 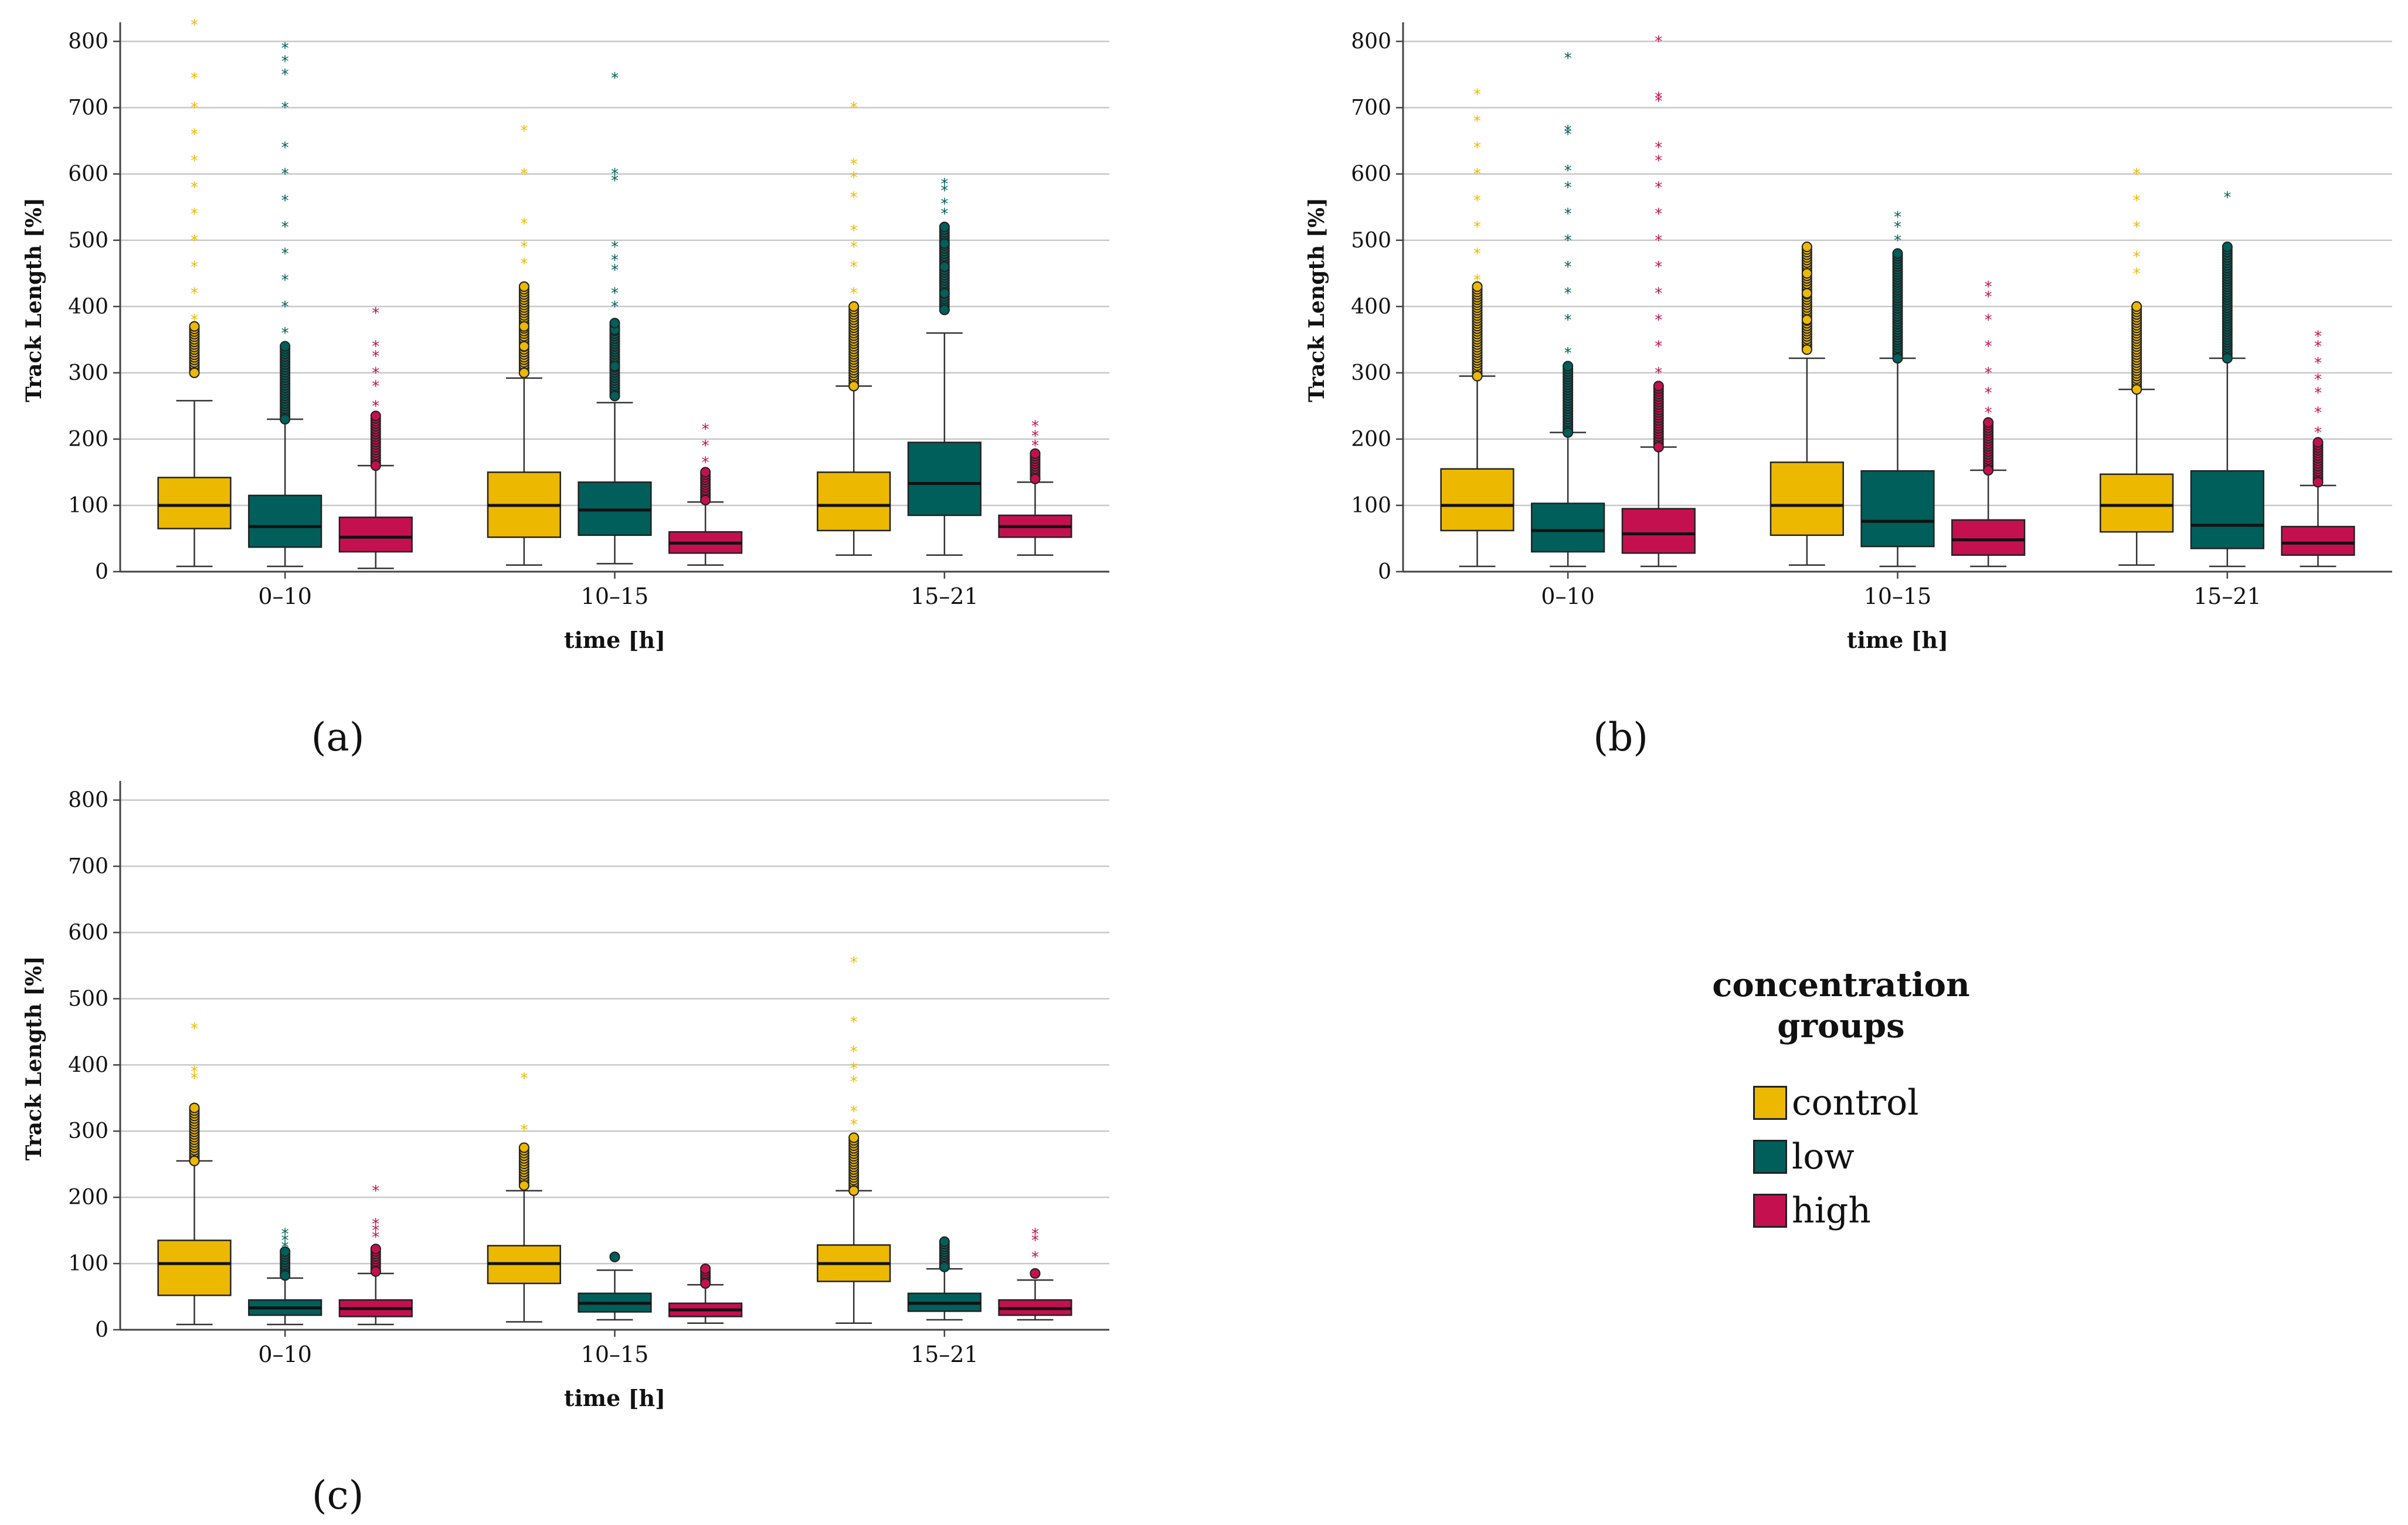 I want to click on x-tick-label: 0–10, so click(x=285, y=596).